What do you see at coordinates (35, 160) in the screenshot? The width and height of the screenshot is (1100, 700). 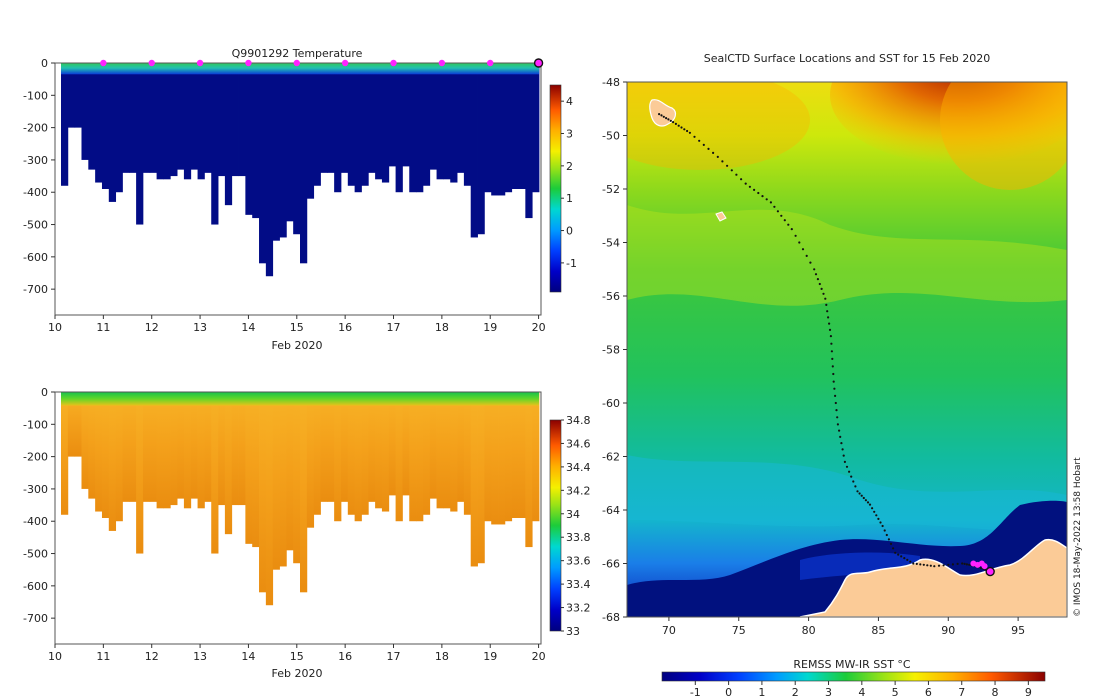 I see `temperature-y-tick-label: -300` at bounding box center [35, 160].